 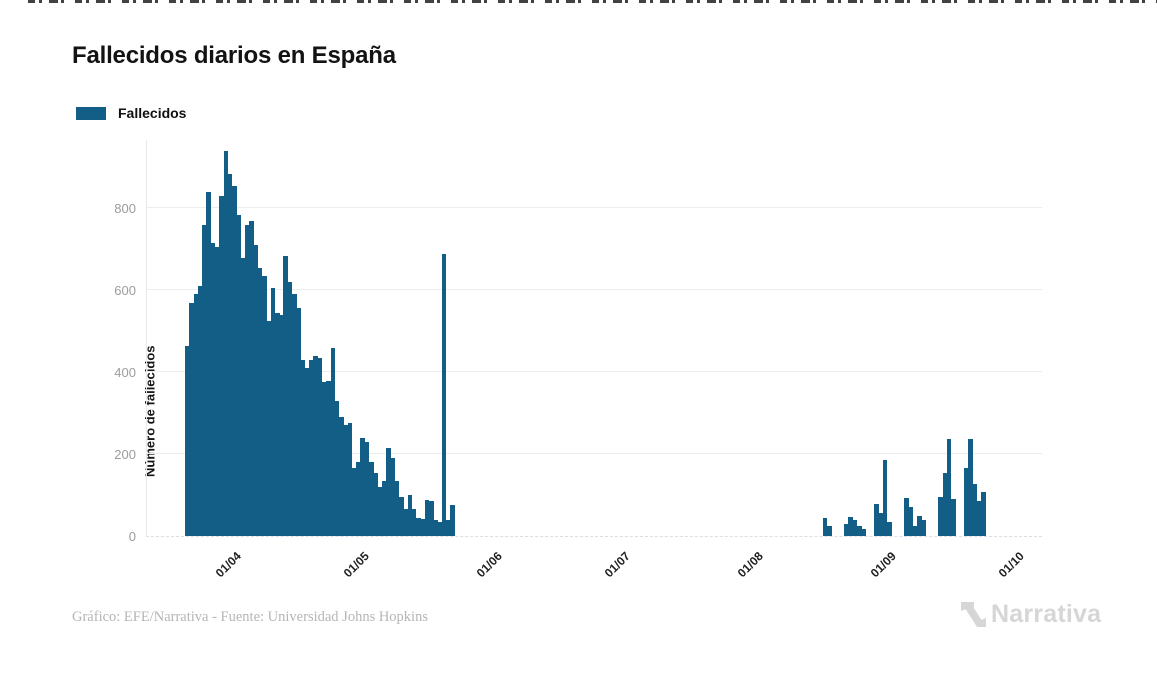 What do you see at coordinates (125, 455) in the screenshot?
I see `y-tick-label: 200` at bounding box center [125, 455].